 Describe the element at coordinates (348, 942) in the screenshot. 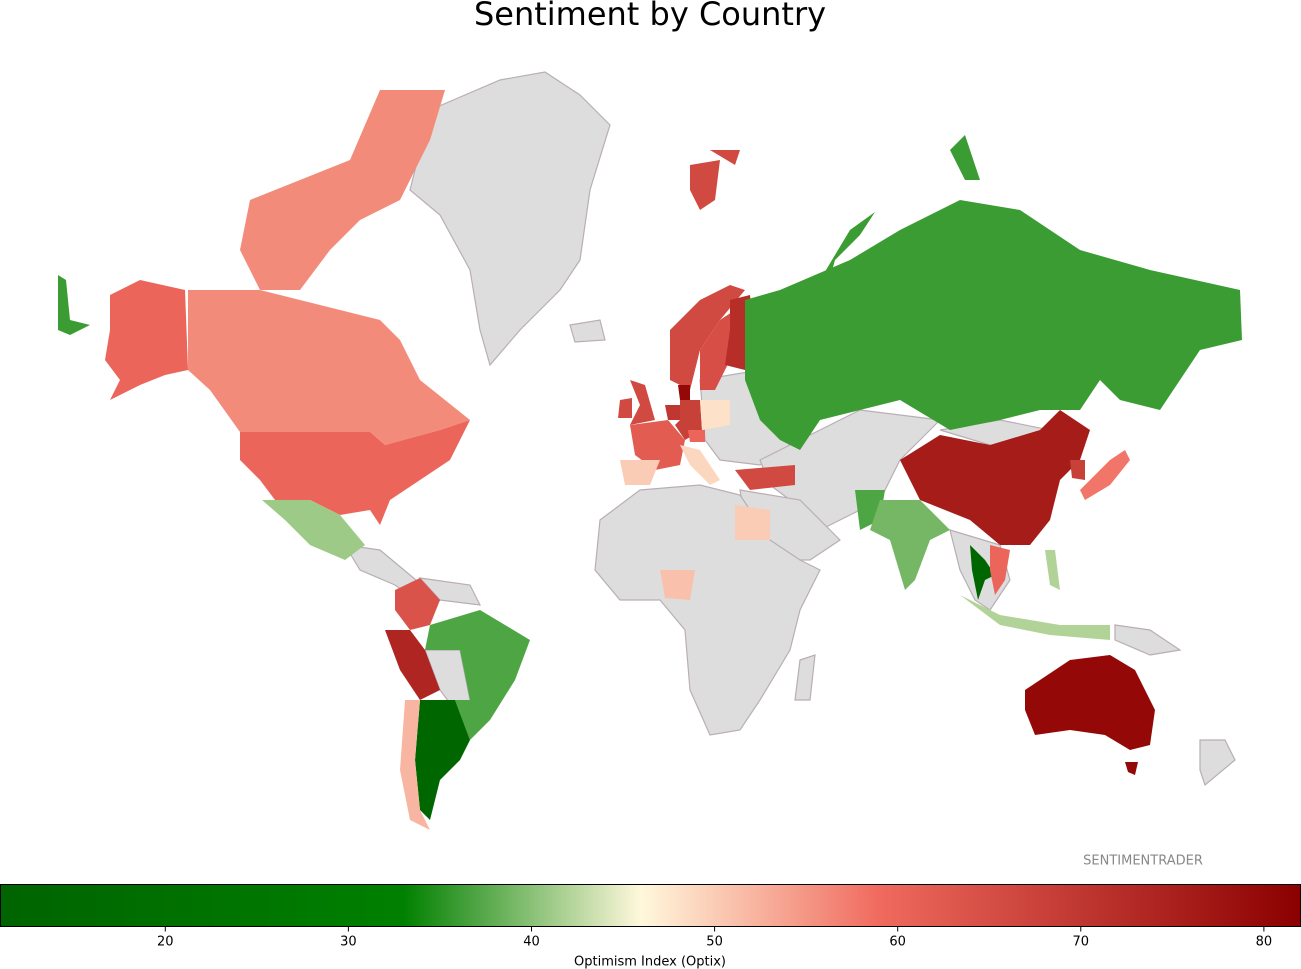

I see `colorbar-tick-label: 30` at that location.